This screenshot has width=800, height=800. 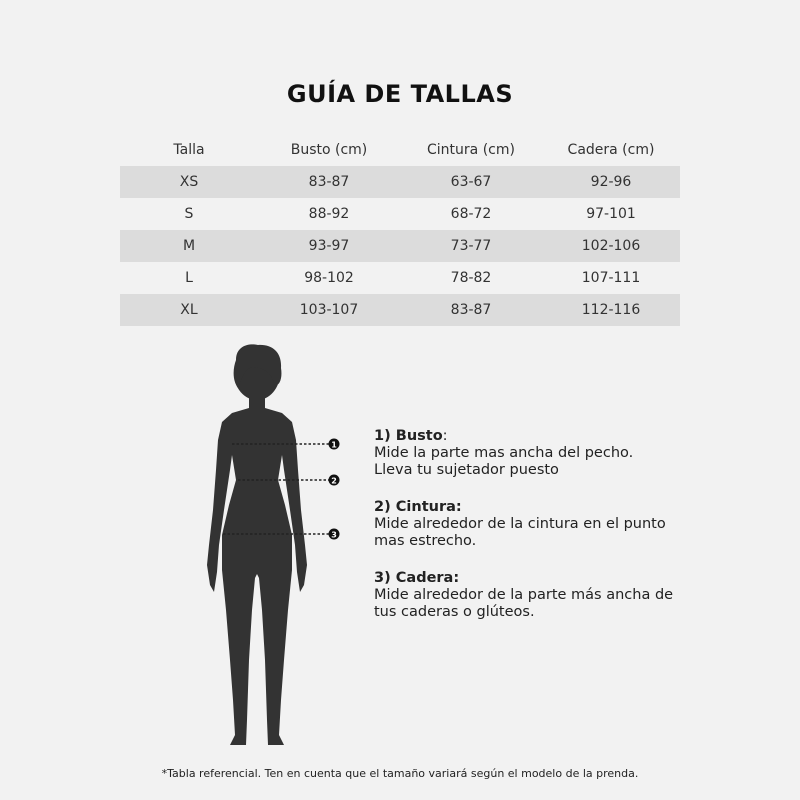 I want to click on cell: 93-97, so click(x=329, y=246).